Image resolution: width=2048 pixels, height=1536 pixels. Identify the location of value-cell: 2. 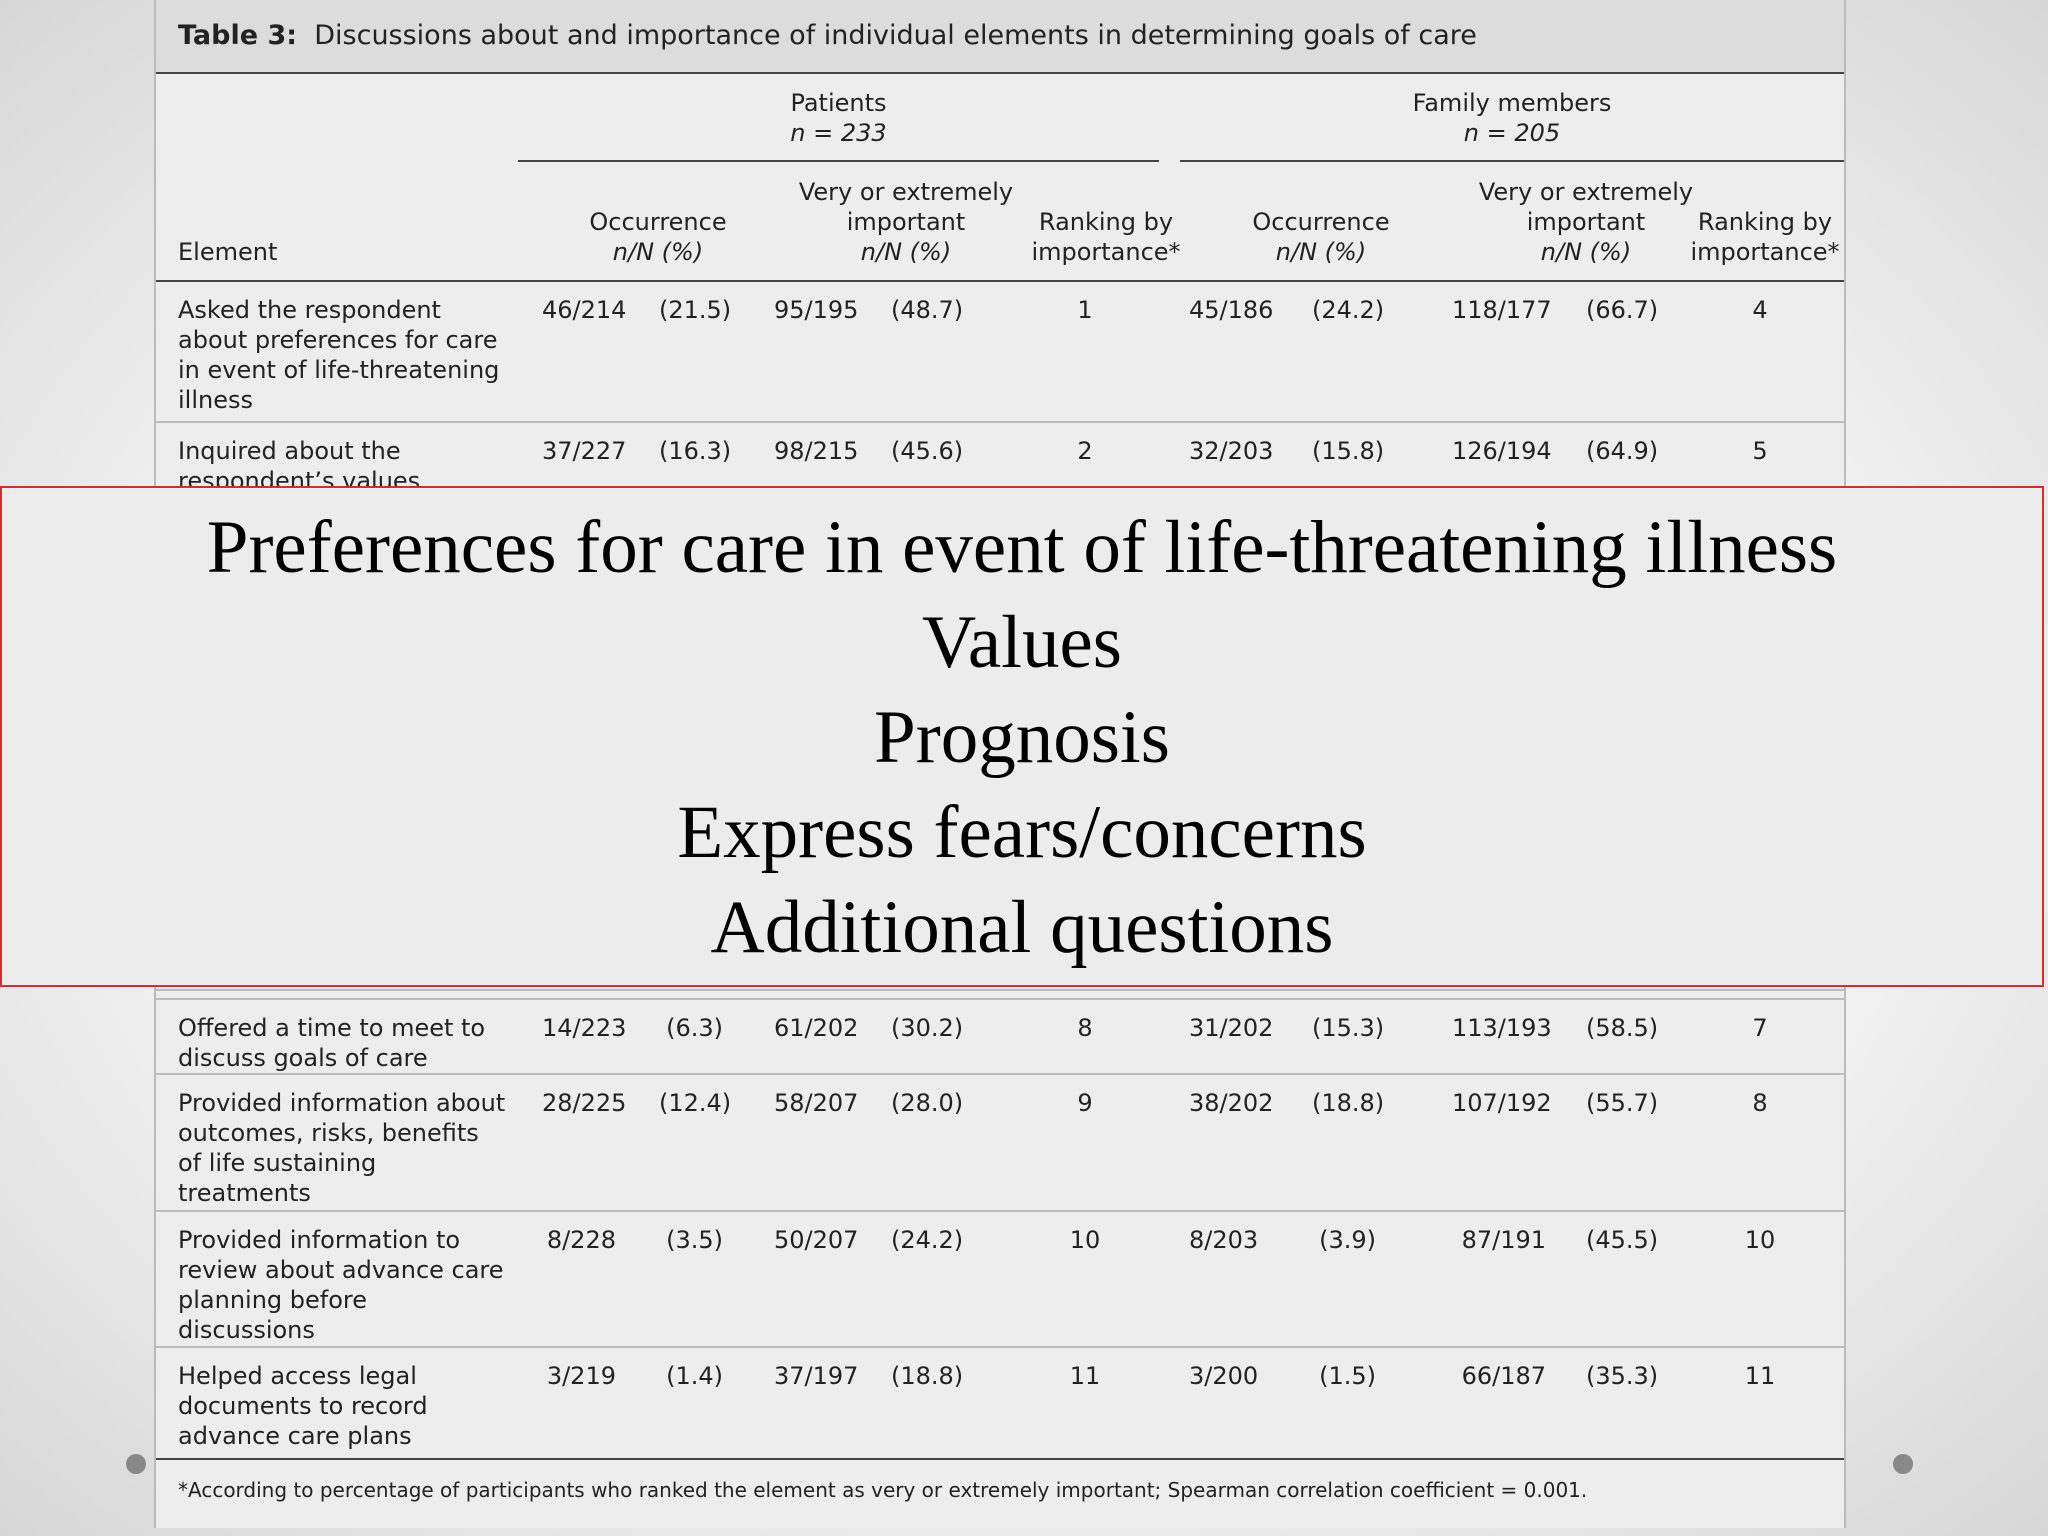
(1085, 451).